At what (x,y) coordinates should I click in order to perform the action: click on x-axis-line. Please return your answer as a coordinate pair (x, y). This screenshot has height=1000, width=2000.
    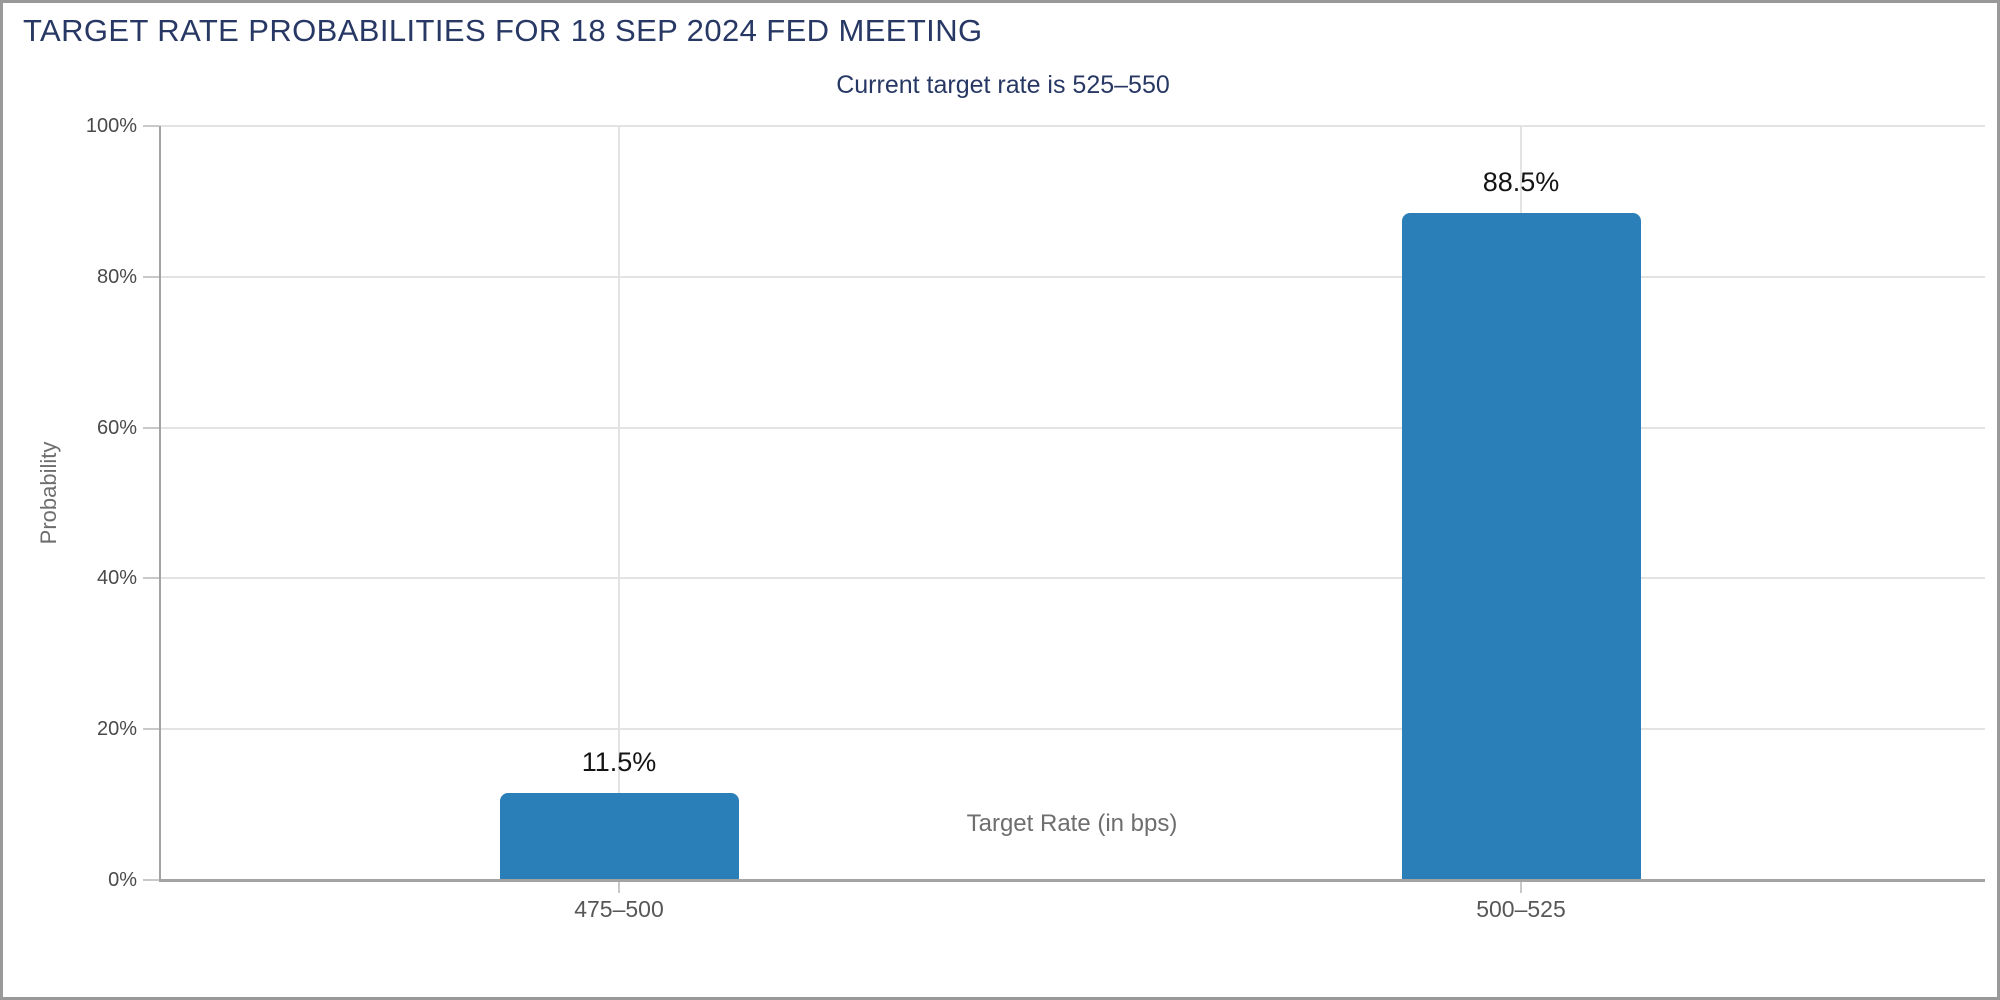
    Looking at the image, I should click on (1072, 880).